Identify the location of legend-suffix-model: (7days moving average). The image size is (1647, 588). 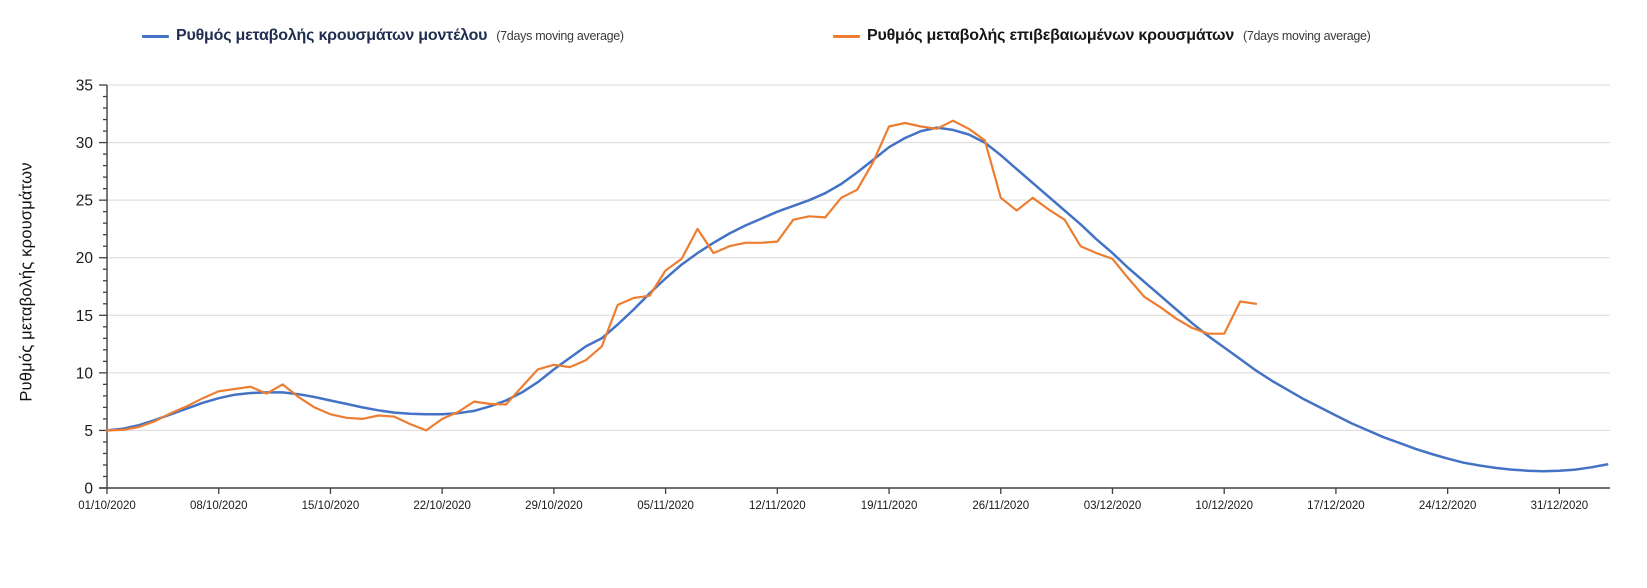
(560, 36).